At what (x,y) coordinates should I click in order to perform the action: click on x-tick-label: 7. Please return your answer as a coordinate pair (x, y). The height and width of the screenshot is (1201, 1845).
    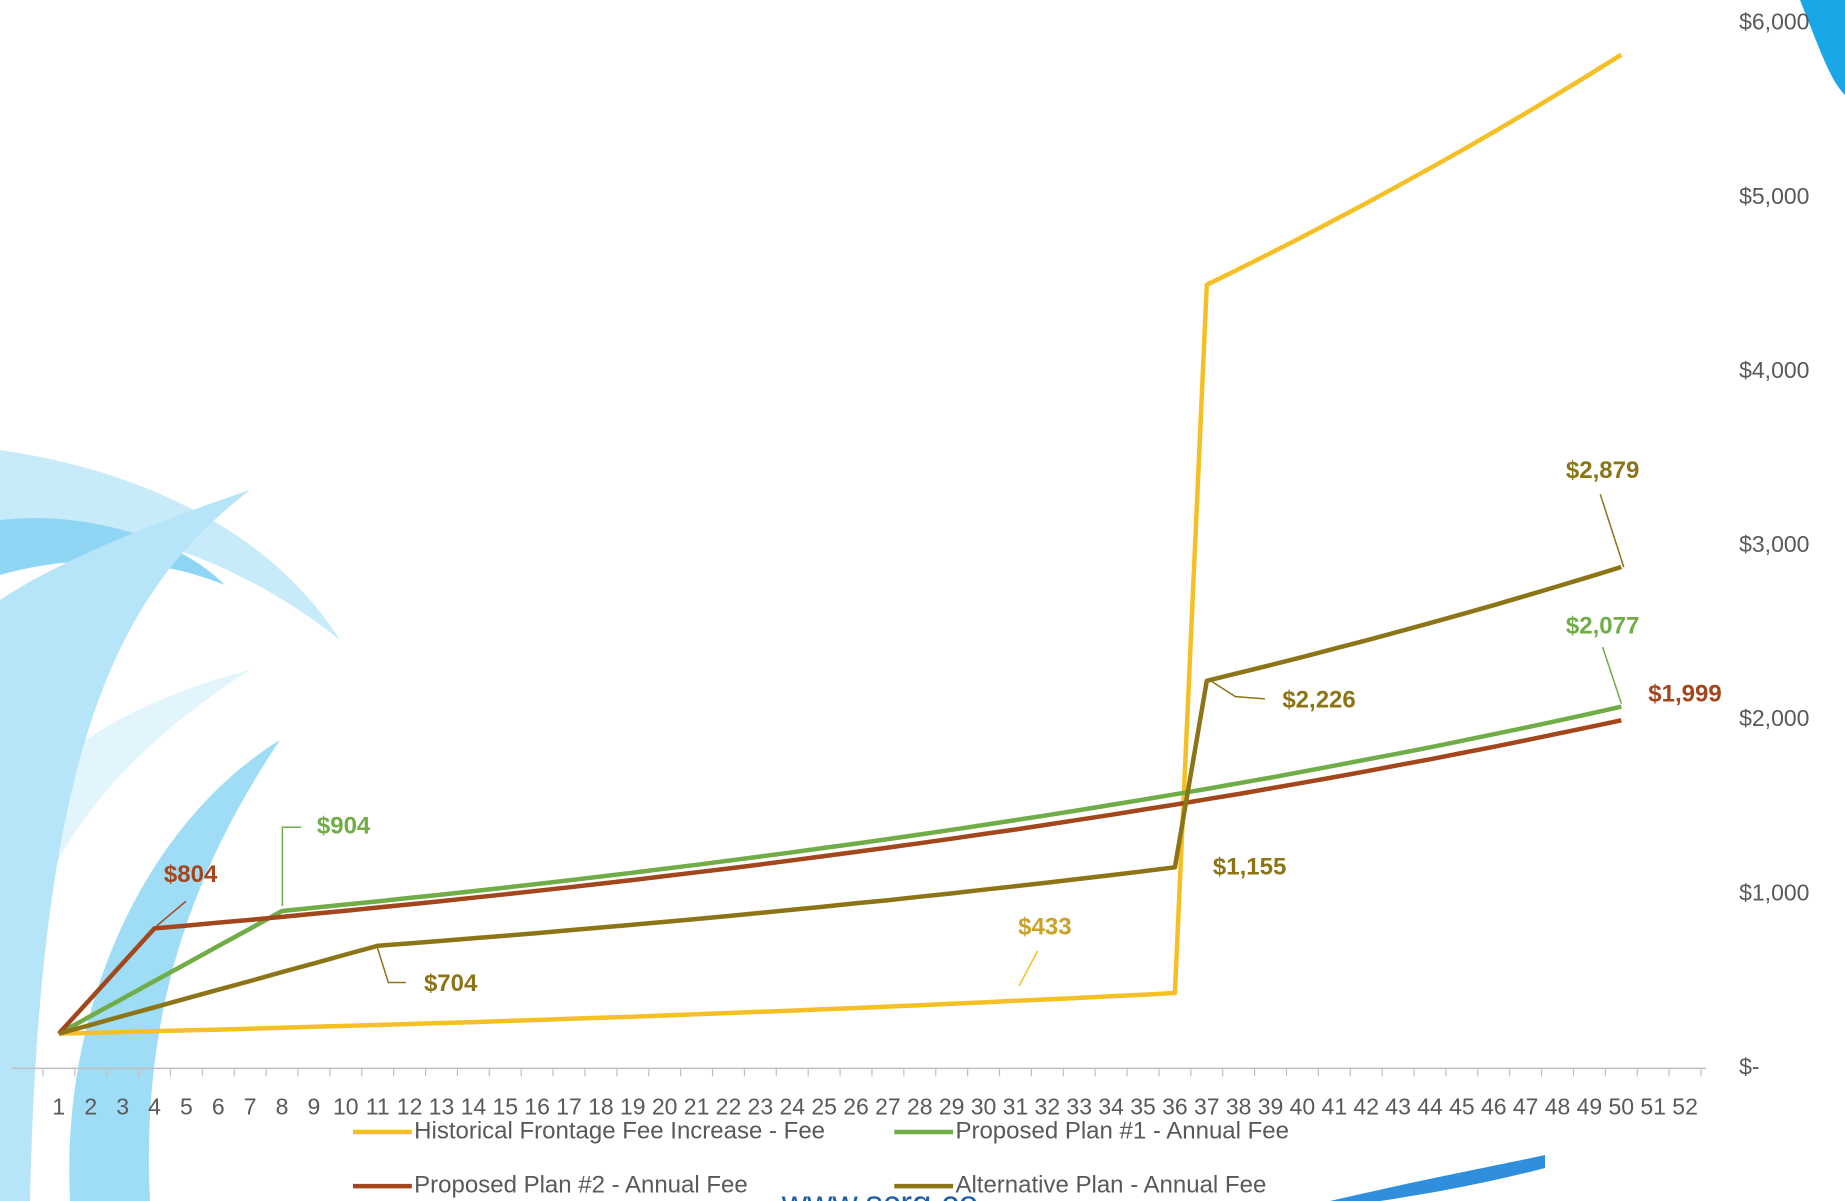
    Looking at the image, I should click on (250, 1106).